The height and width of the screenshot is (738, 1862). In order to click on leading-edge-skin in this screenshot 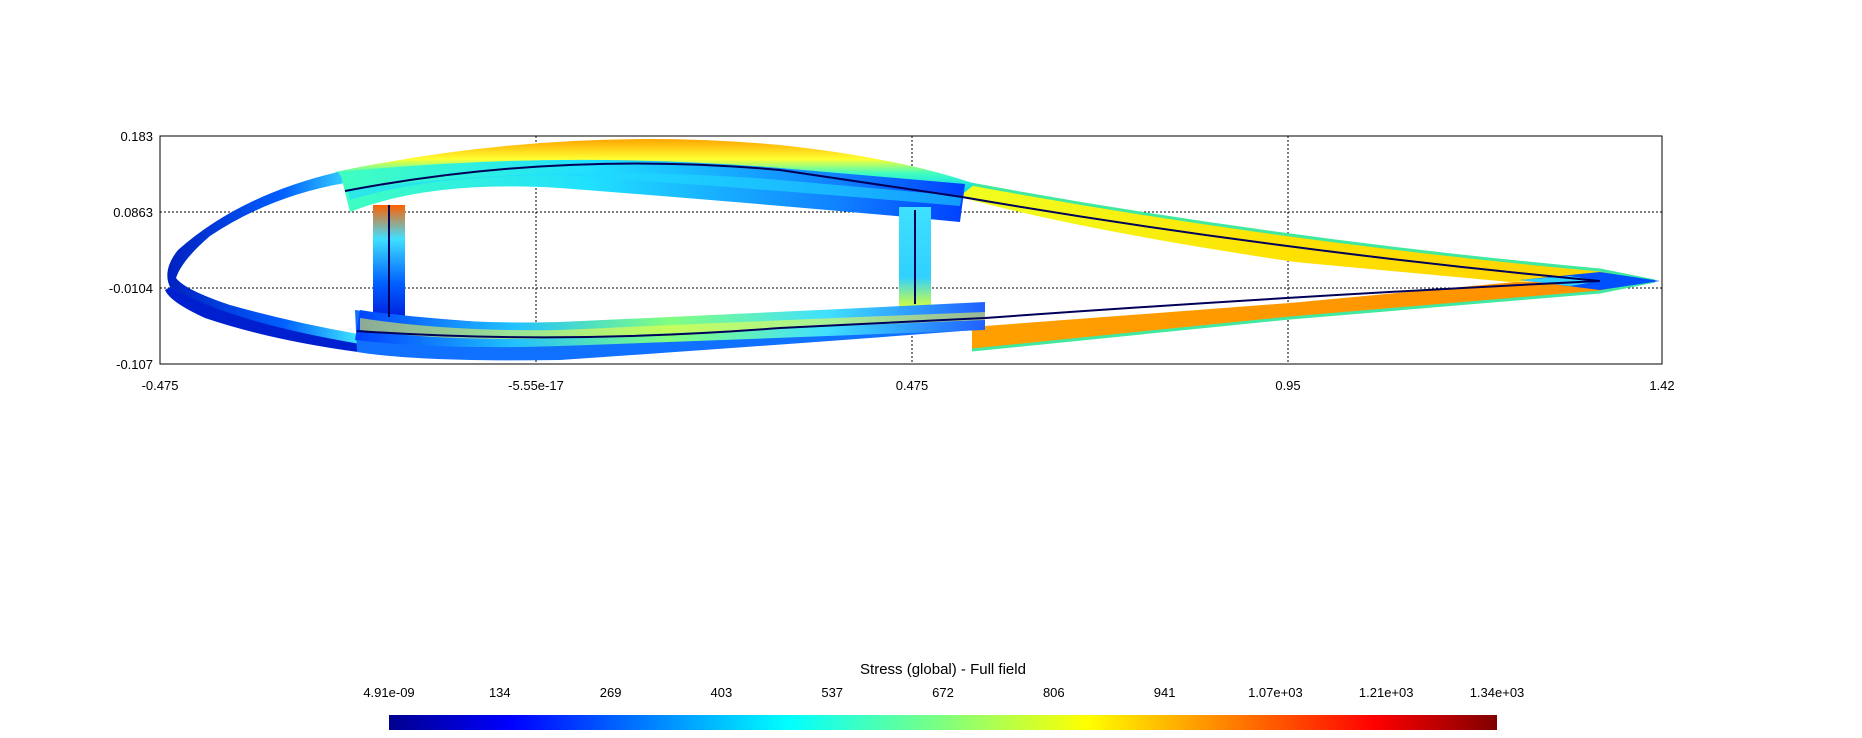, I will do `click(263, 258)`.